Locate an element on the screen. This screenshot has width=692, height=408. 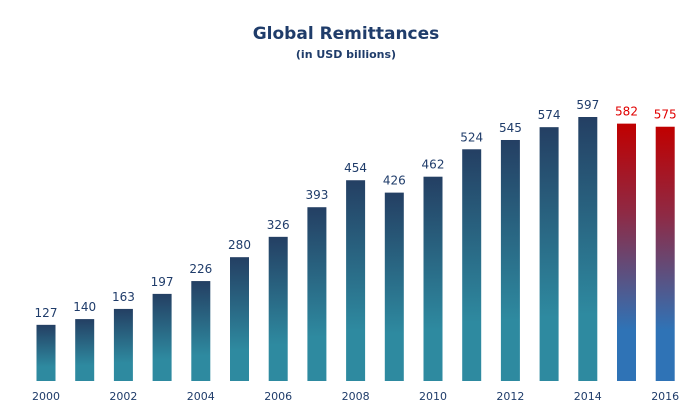
chart-subtitle: (in USD billions) is located at coordinates (346, 54).